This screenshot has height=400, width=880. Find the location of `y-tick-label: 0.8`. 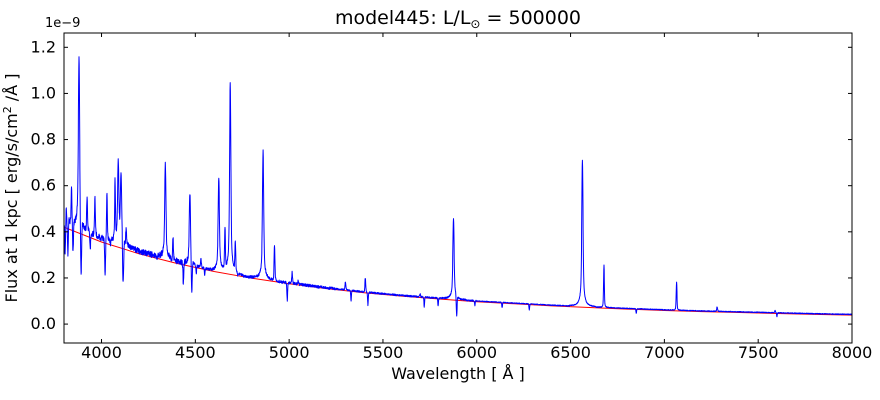

y-tick-label: 0.8 is located at coordinates (43, 139).